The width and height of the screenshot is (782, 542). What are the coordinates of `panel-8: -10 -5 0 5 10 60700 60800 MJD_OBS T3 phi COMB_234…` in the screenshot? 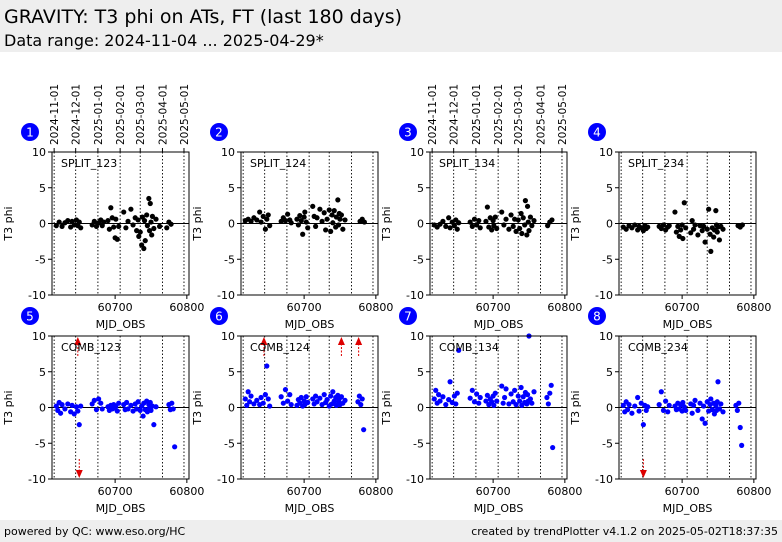 It's located at (670, 411).